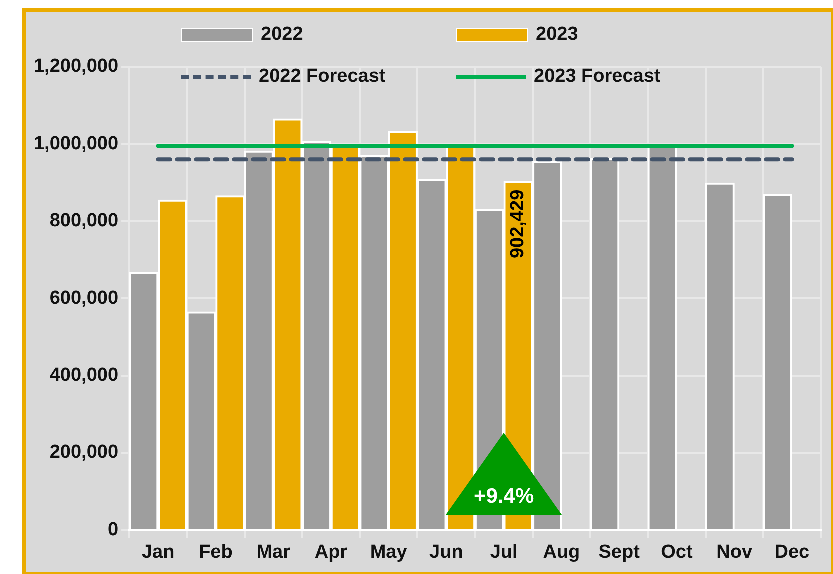 This screenshot has height=574, width=833. I want to click on y-tick-label: 200,000, so click(84, 453).